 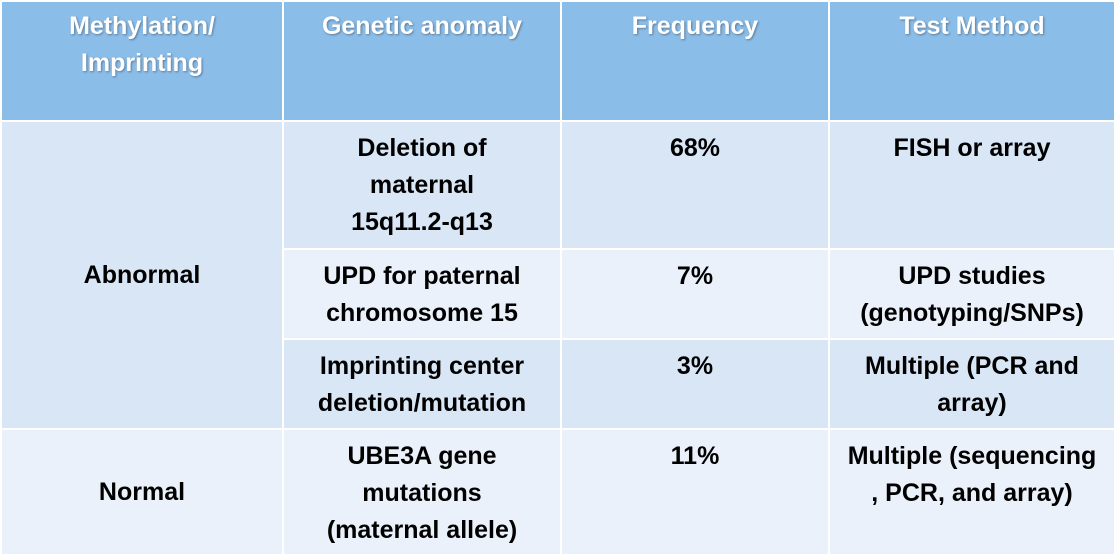 I want to click on anomaly-cell: Imprinting center deletion/mutation, so click(x=422, y=384).